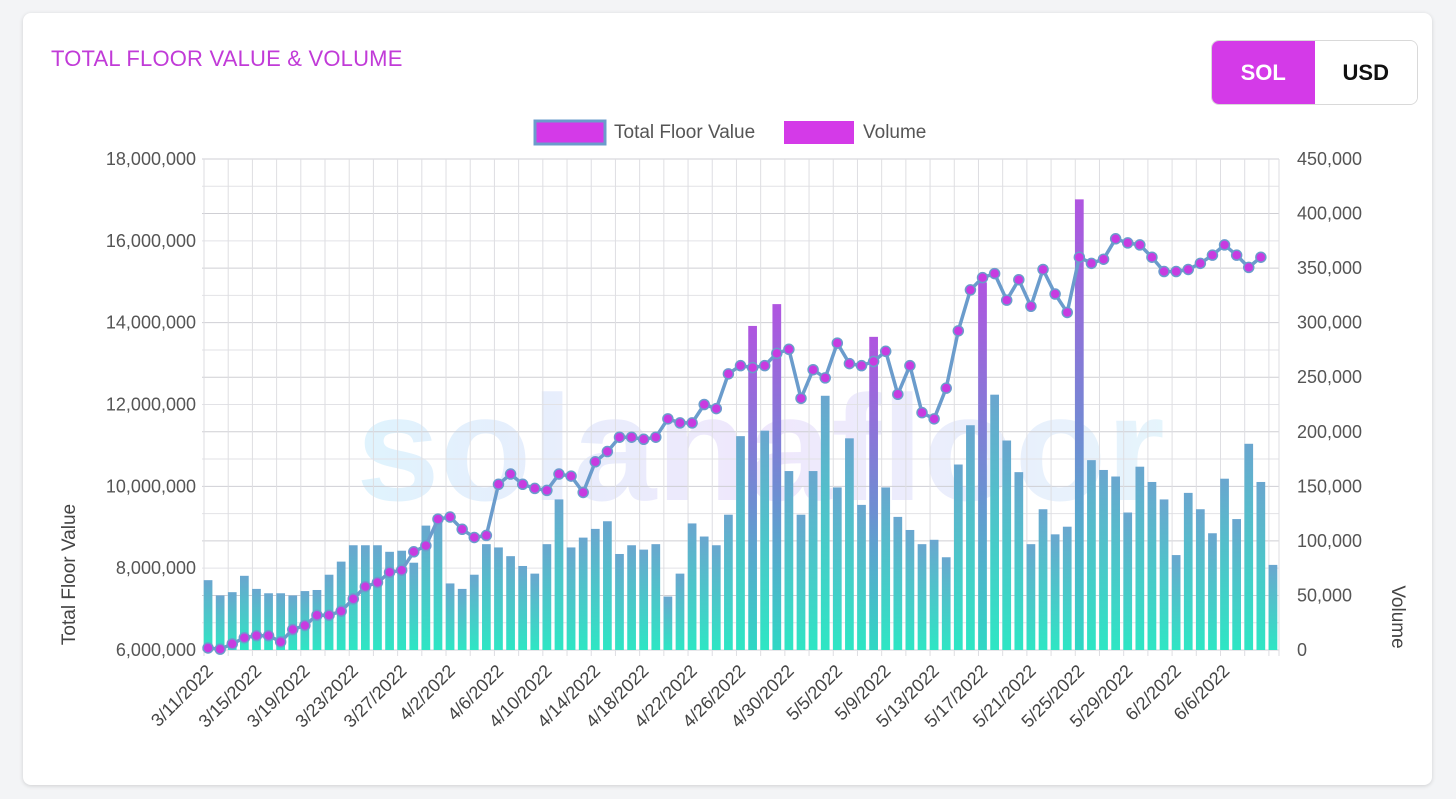 The width and height of the screenshot is (1456, 799). I want to click on usd-button: USD, so click(1365, 72).